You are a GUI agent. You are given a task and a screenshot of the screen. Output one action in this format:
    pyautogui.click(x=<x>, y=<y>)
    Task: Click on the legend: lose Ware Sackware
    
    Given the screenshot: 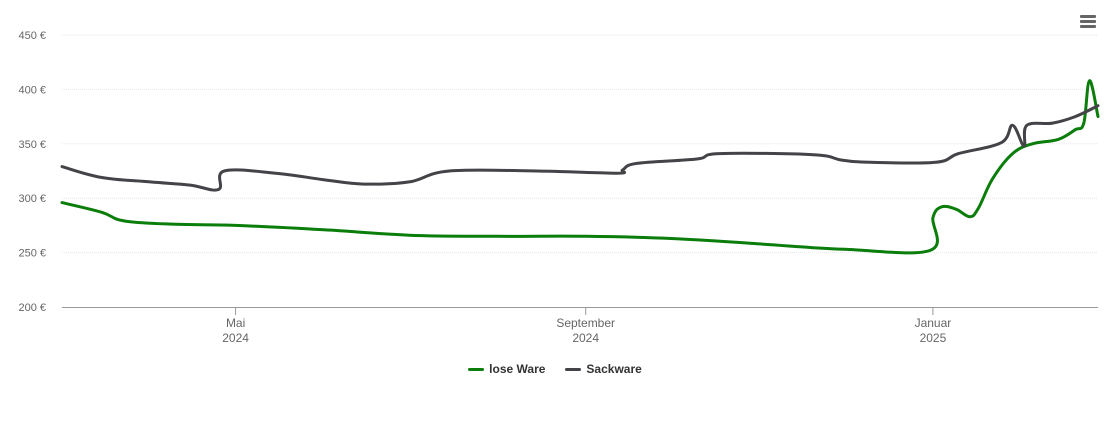 What is the action you would take?
    pyautogui.click(x=555, y=369)
    